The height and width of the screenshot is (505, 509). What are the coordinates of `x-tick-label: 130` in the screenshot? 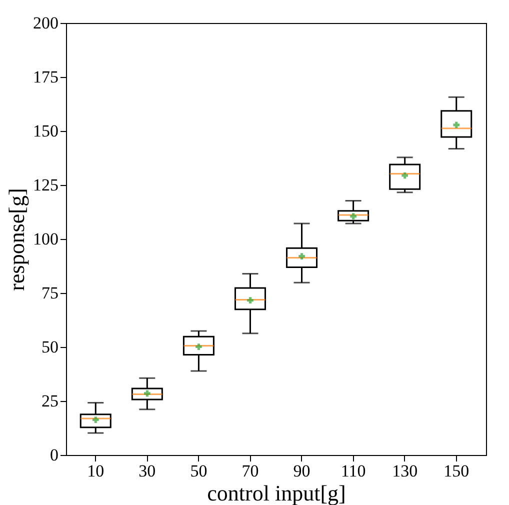 It's located at (405, 471).